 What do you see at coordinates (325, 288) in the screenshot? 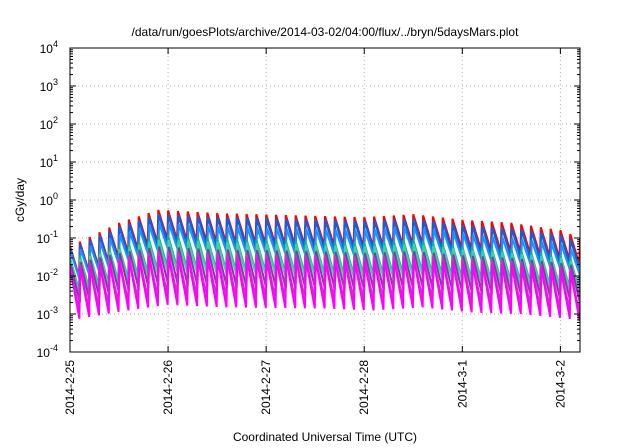
I see `series-line` at bounding box center [325, 288].